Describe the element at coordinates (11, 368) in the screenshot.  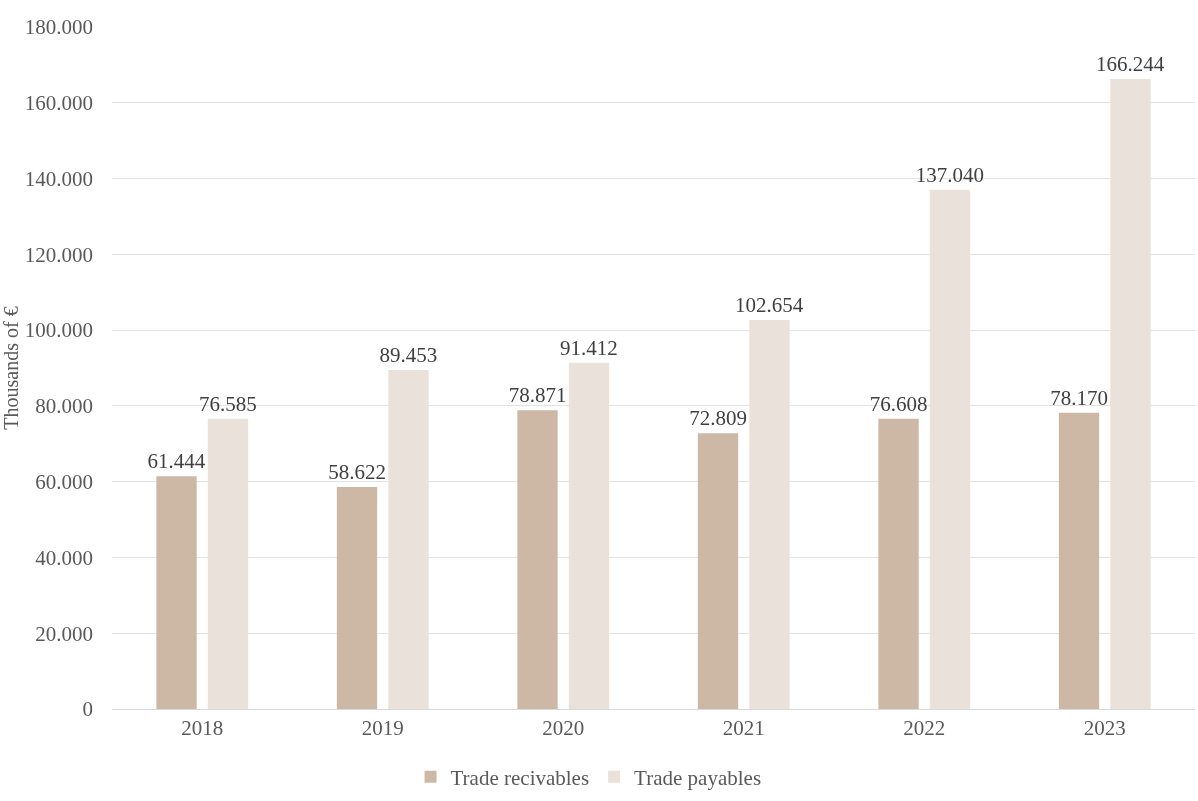
I see `y-axis-title: Thousands of €` at that location.